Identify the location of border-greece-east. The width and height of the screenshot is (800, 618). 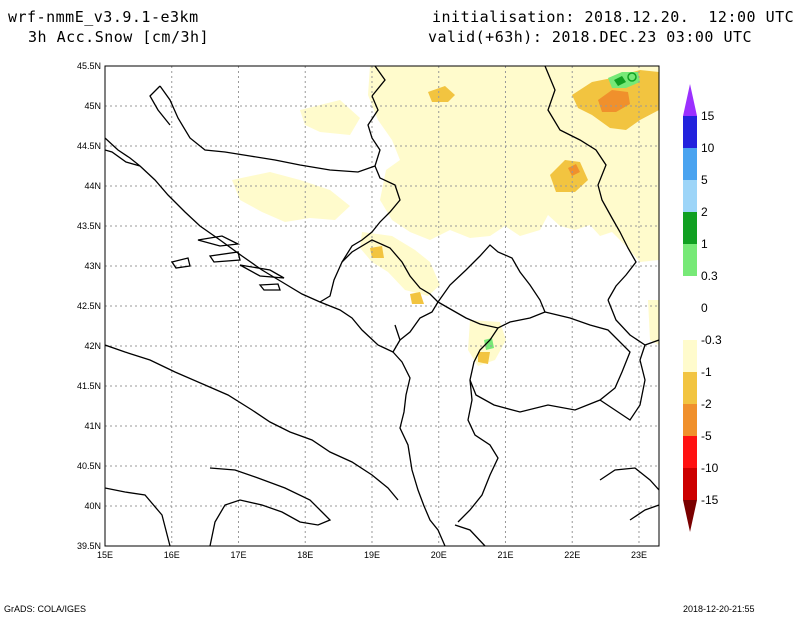
(626, 322).